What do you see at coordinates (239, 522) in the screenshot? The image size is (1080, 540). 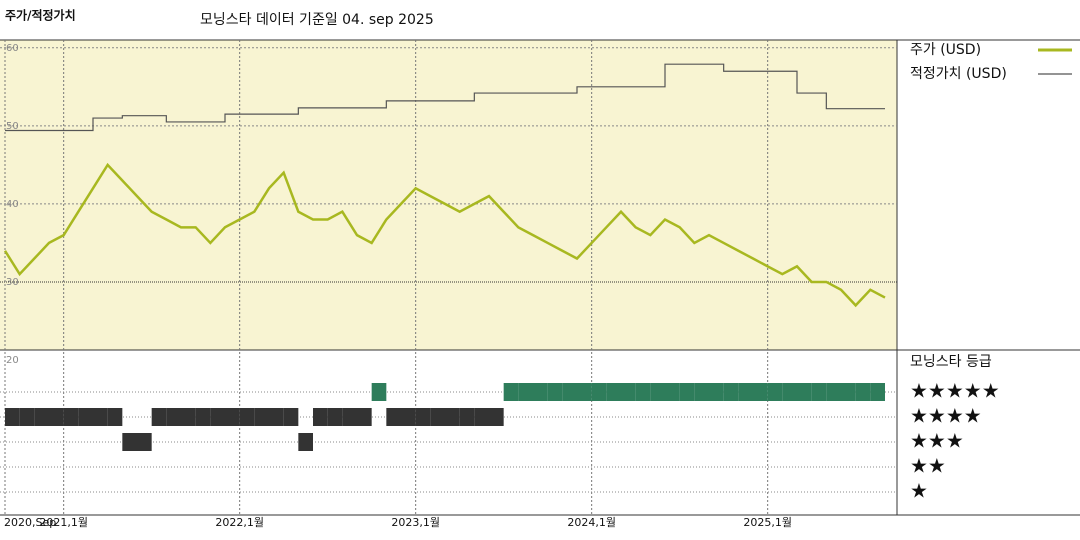 I see `x-tick-label: 2022,1월` at bounding box center [239, 522].